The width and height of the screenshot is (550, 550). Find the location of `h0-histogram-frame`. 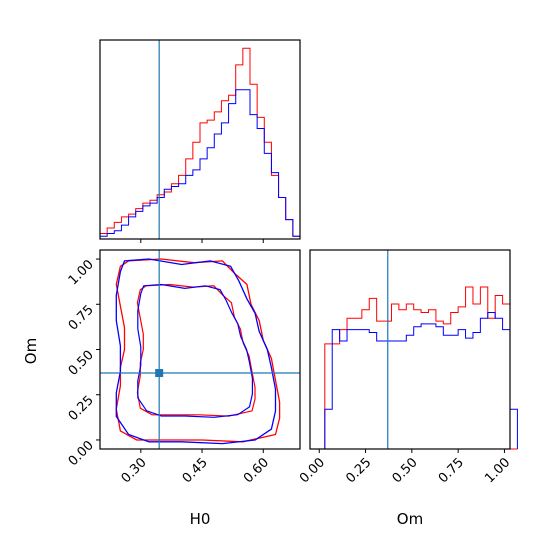

h0-histogram-frame is located at coordinates (200, 139).